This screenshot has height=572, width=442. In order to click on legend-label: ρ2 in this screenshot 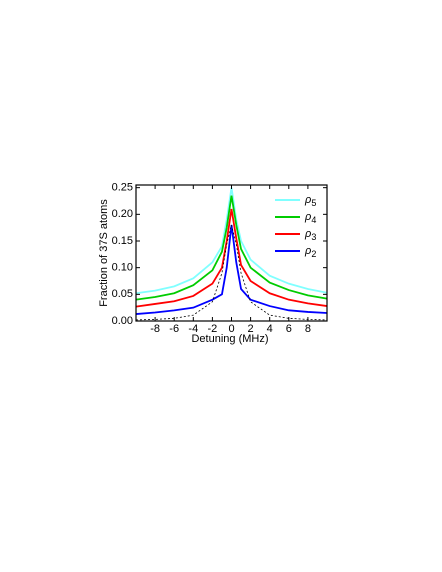, I will do `click(310, 252)`.